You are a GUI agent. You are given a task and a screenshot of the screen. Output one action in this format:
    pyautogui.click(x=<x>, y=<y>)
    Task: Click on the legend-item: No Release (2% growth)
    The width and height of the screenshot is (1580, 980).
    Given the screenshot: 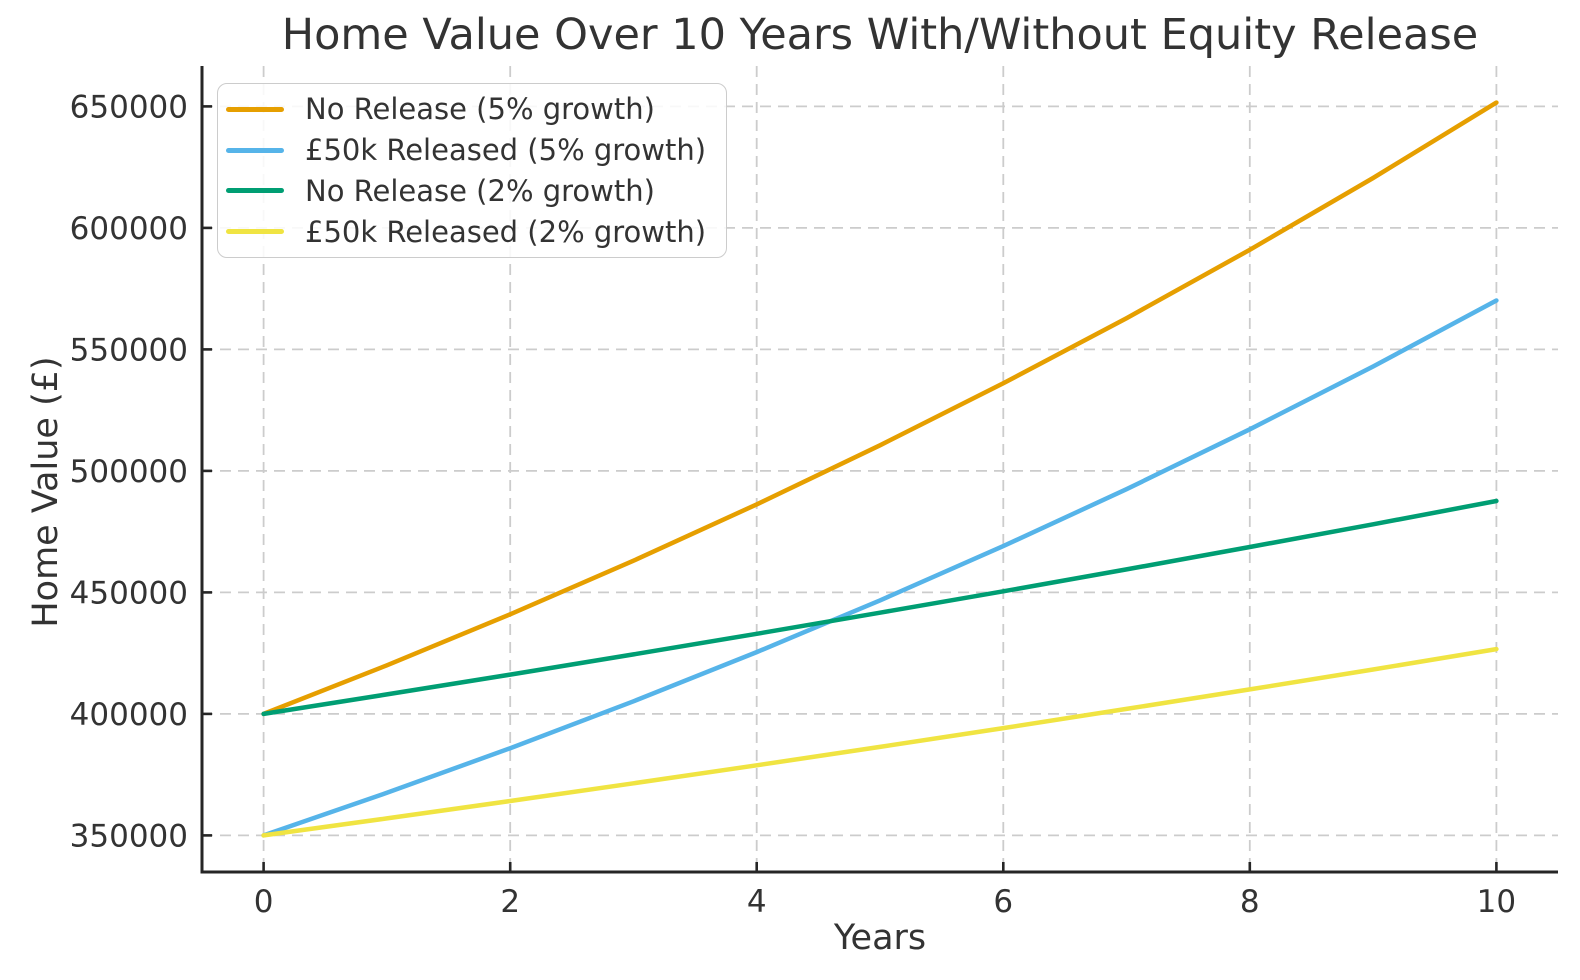 What is the action you would take?
    pyautogui.click(x=466, y=191)
    